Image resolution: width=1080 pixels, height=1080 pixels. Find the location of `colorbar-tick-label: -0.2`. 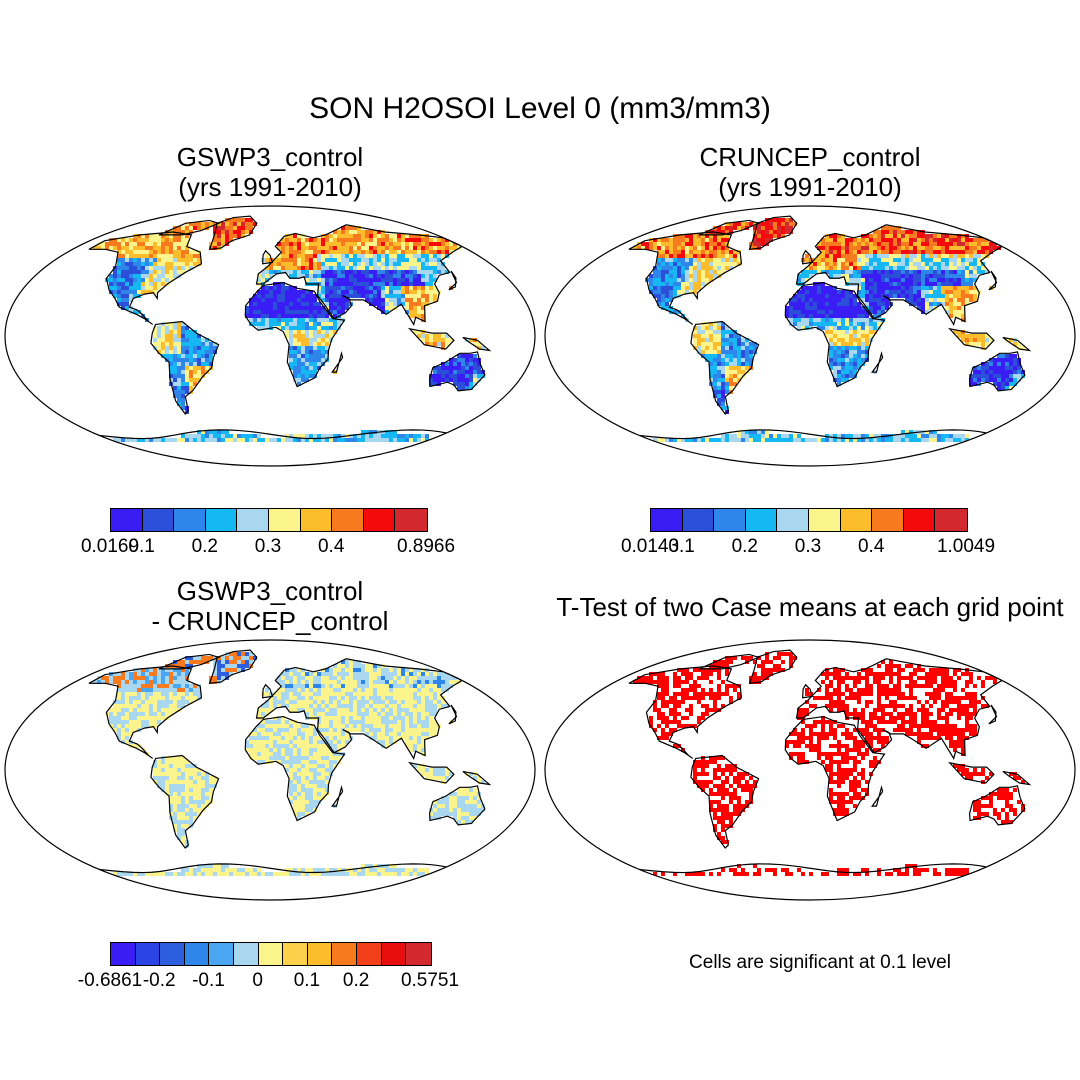

colorbar-tick-label: -0.2 is located at coordinates (159, 980).